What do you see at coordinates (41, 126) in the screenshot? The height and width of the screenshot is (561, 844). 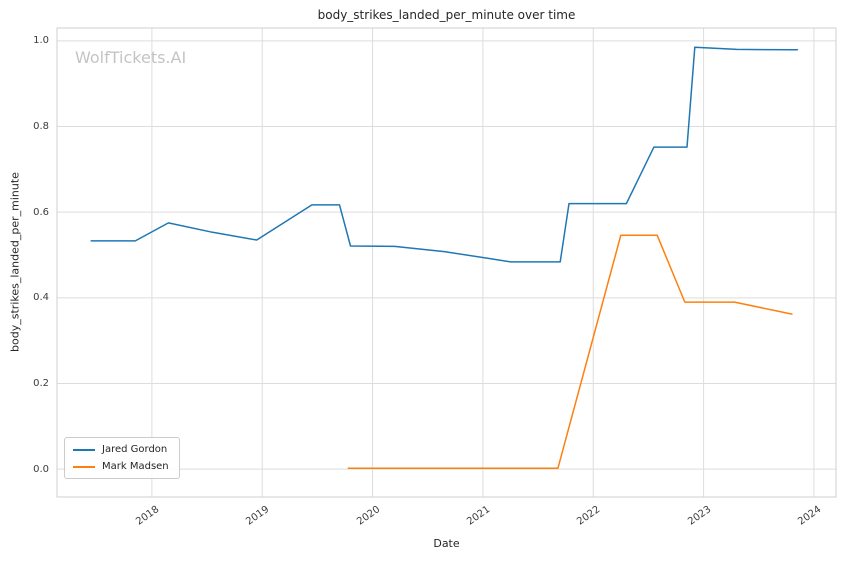 I see `y-tick-label: 0.8` at bounding box center [41, 126].